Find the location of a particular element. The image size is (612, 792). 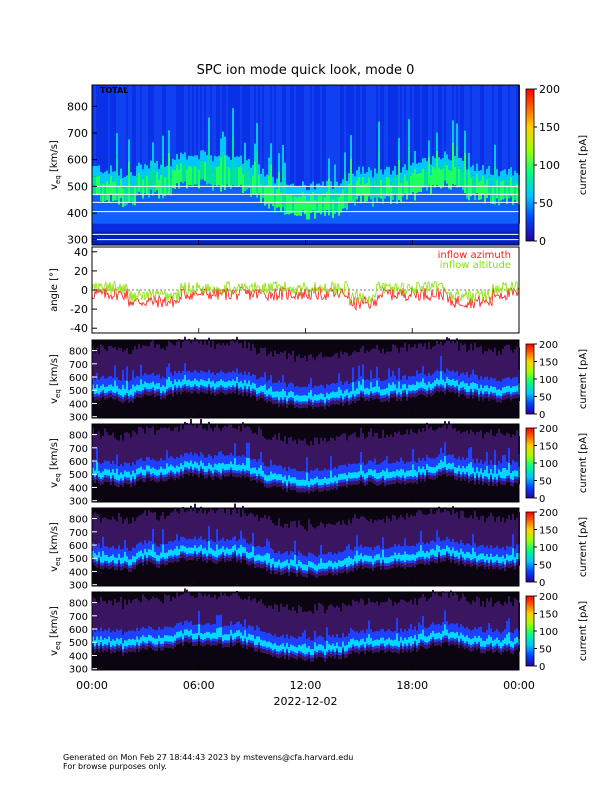

colorbar-tick-label: 50 is located at coordinates (545, 482).